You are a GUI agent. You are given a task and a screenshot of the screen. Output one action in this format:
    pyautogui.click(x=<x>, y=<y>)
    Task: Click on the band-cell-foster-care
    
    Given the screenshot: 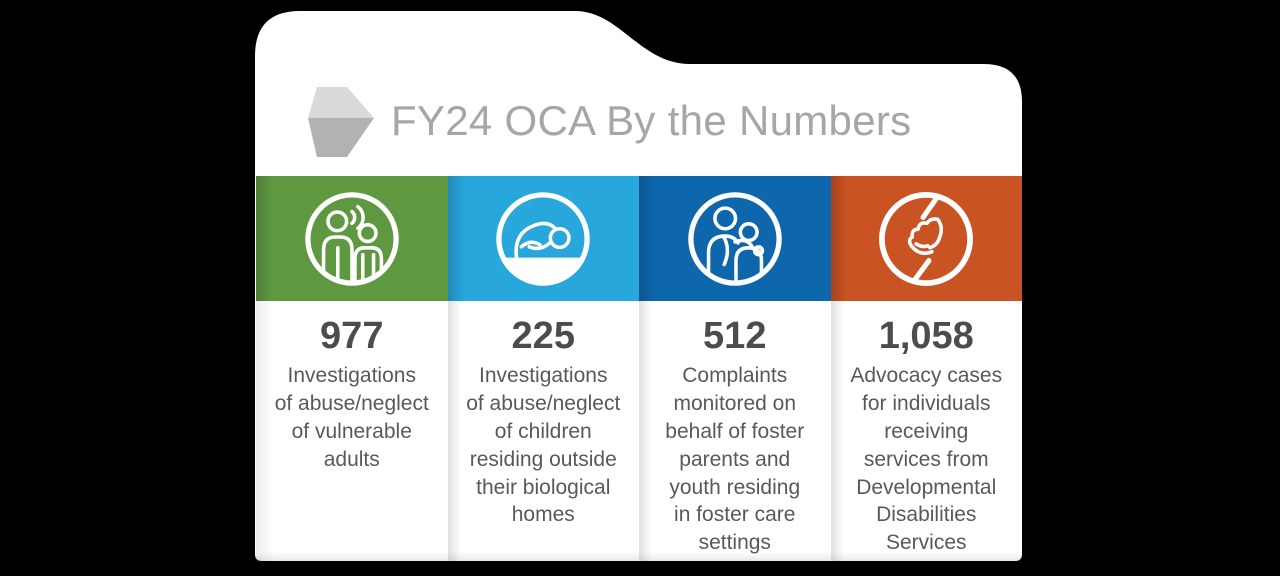 What is the action you would take?
    pyautogui.click(x=735, y=238)
    